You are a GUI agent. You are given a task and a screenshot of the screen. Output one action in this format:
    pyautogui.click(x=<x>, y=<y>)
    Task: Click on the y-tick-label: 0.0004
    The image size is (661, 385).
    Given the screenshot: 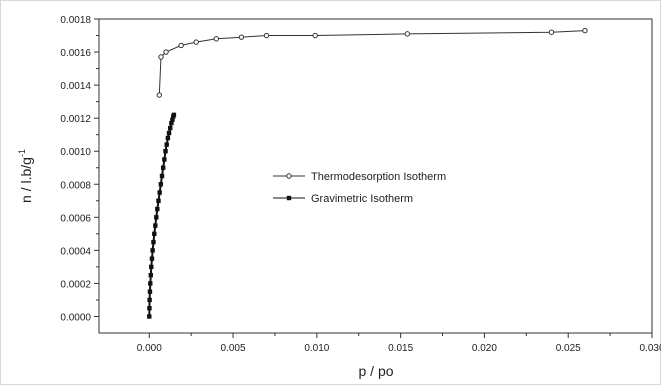 What is the action you would take?
    pyautogui.click(x=75, y=251)
    